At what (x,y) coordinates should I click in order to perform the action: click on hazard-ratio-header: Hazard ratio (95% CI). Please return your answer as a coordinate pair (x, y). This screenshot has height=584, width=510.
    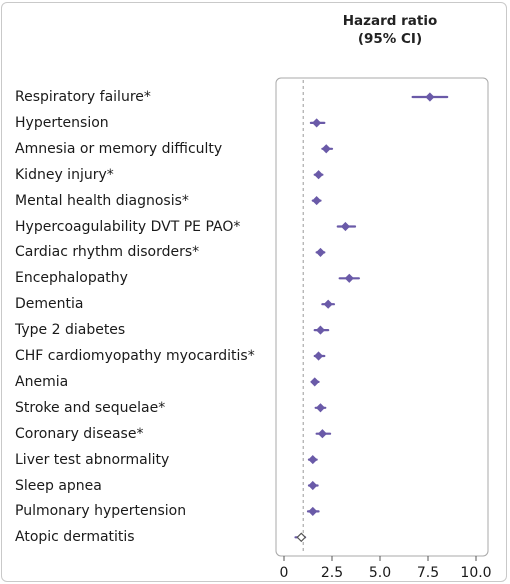
    Looking at the image, I should click on (390, 30).